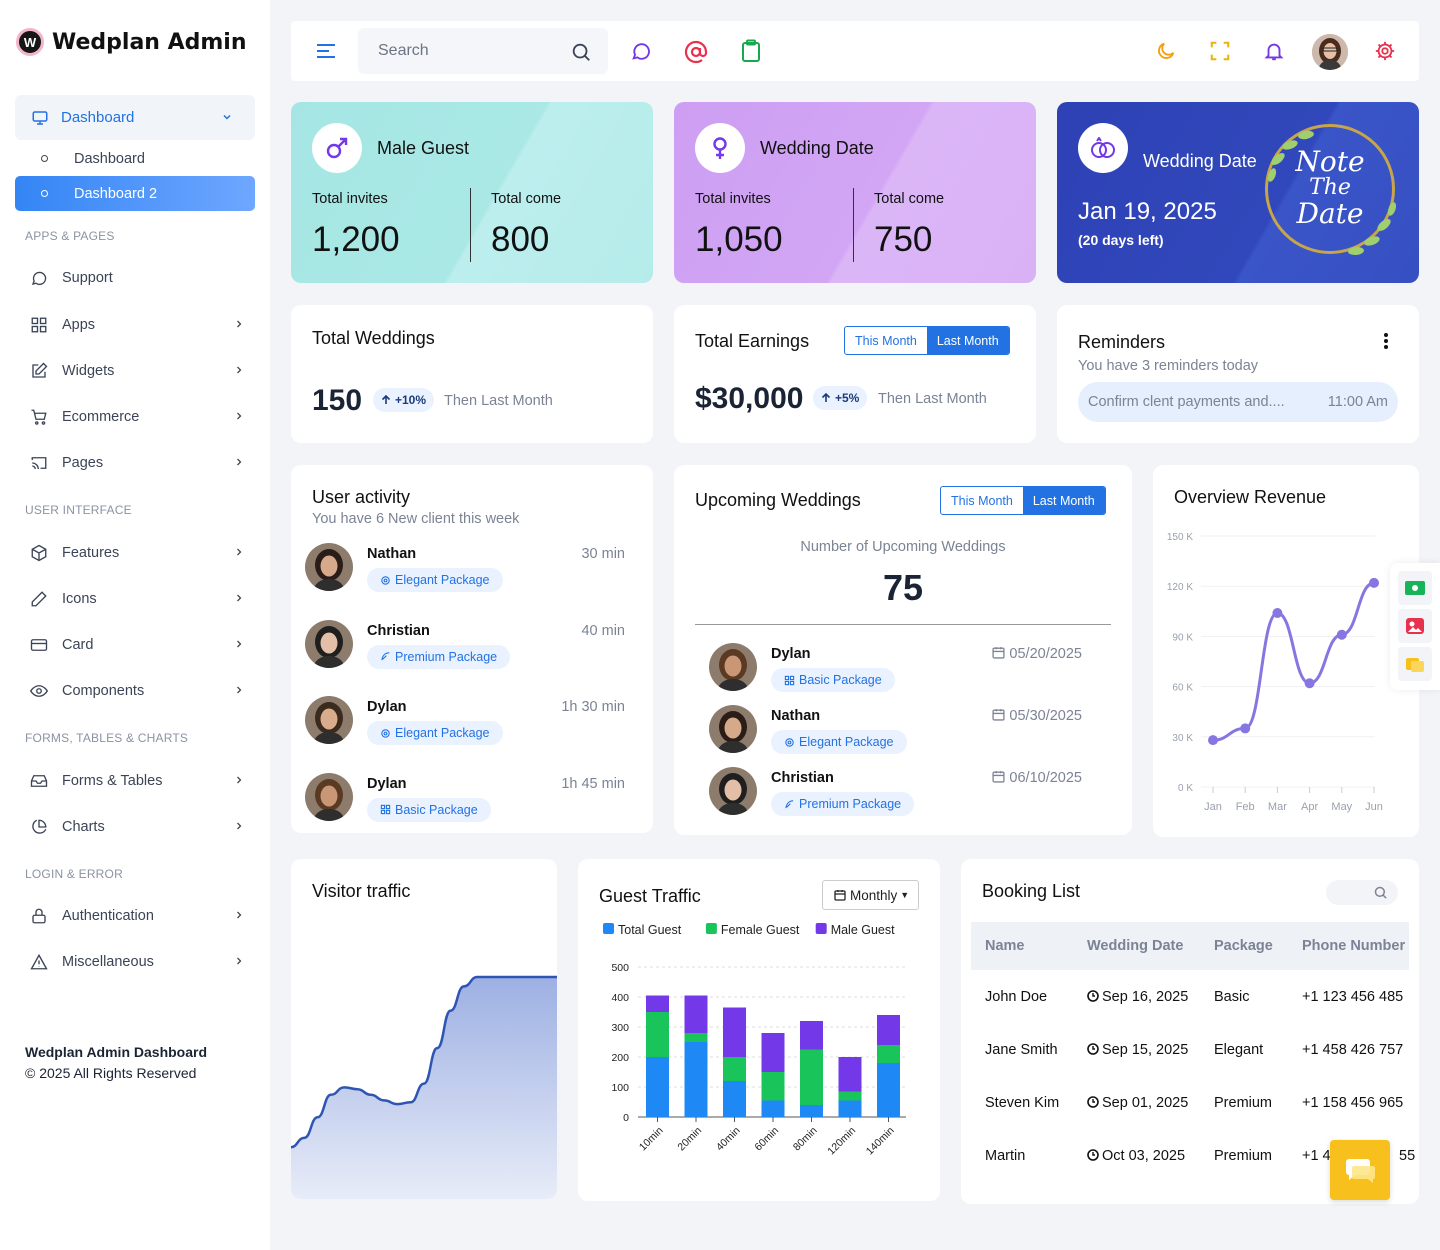  Describe the element at coordinates (135, 117) in the screenshot. I see `sidebar-item-dashboard: Dashboard` at that location.